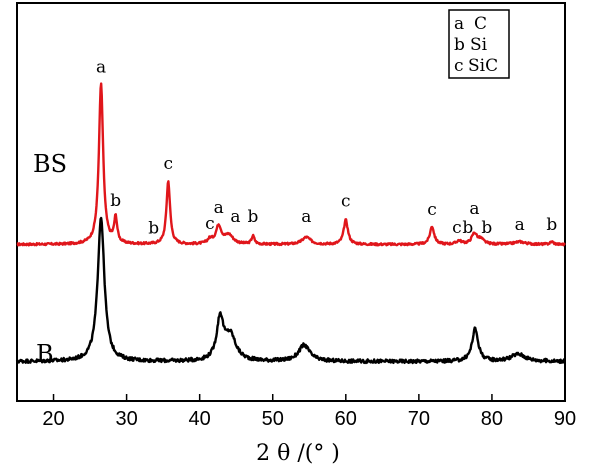 The height and width of the screenshot is (472, 591). Describe the element at coordinates (492, 419) in the screenshot. I see `x-tick-label-80: 80` at that location.